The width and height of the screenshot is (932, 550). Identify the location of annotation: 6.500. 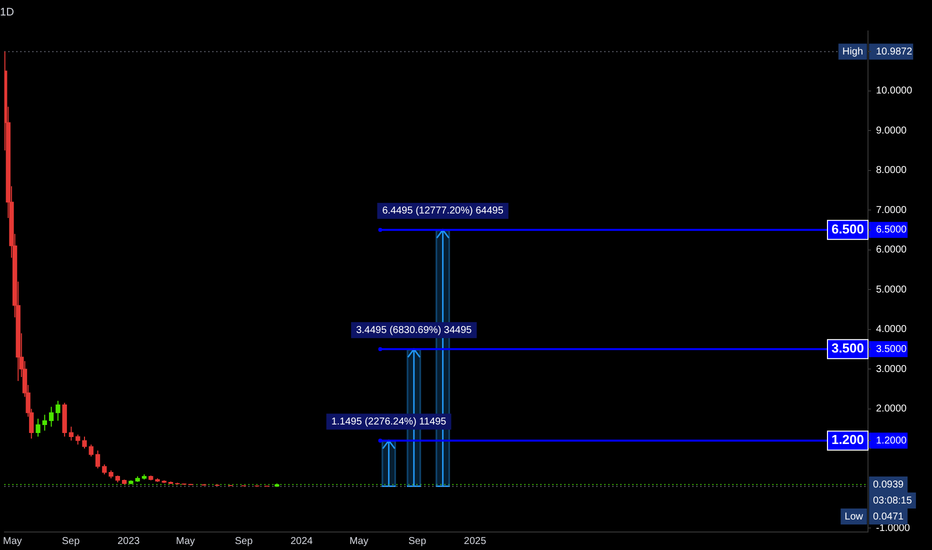
(847, 229).